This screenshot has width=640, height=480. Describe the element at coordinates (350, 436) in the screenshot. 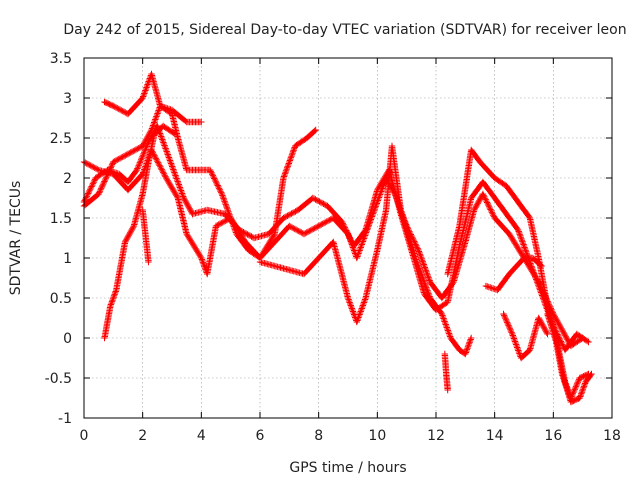

I see `x-tick-labels: 0 2 4 6 8 10 12 14 16 18` at that location.